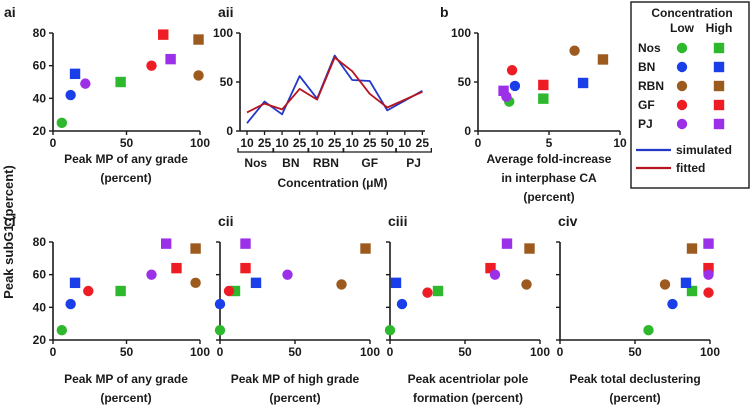  Describe the element at coordinates (226, 221) in the screenshot. I see `panel-label-cii: cii` at that location.